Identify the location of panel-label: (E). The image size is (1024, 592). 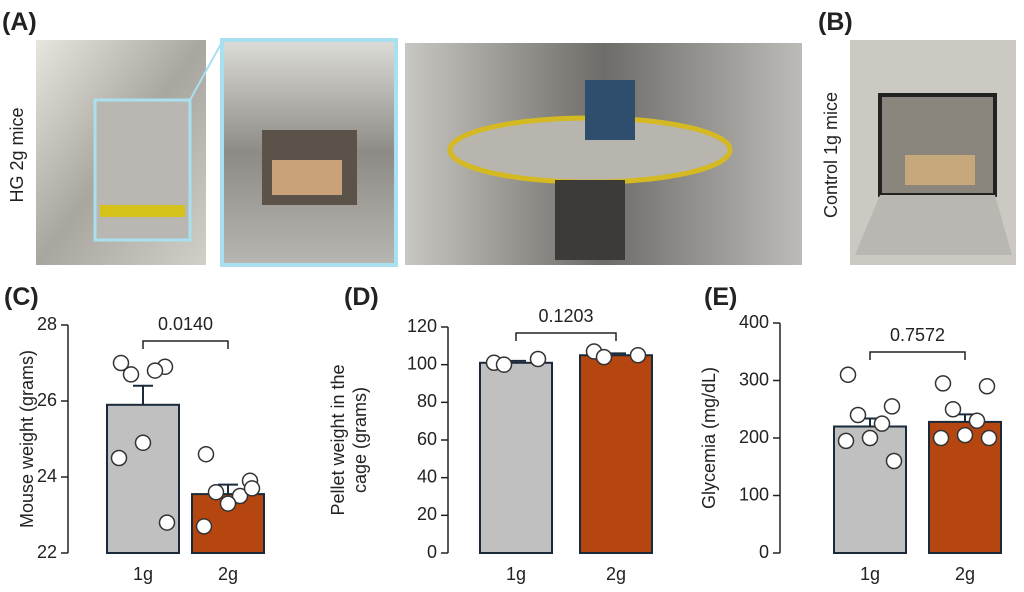
(720, 297).